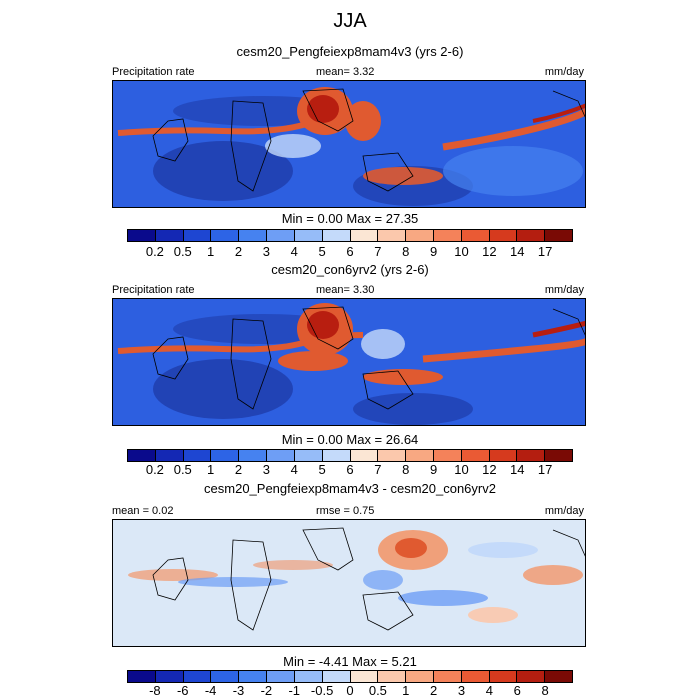  What do you see at coordinates (238, 690) in the screenshot?
I see `colorbar-tick-label: -3` at bounding box center [238, 690].